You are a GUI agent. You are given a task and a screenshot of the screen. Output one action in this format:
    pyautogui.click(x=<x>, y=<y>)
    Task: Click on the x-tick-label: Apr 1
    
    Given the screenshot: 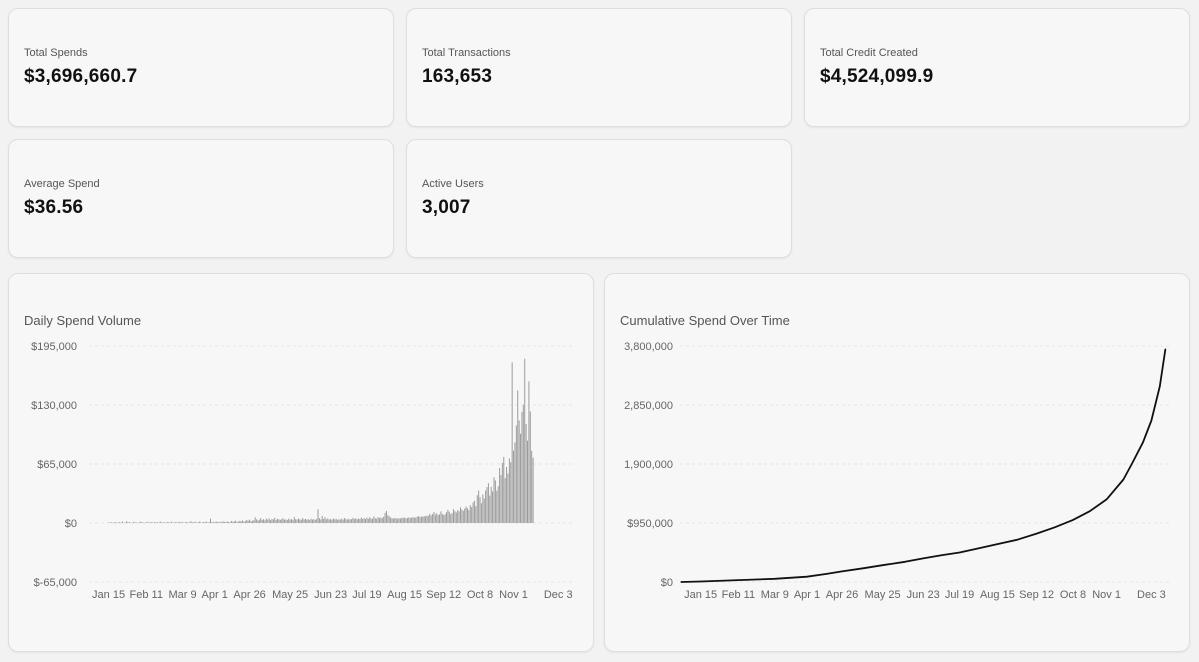 What is the action you would take?
    pyautogui.click(x=215, y=595)
    